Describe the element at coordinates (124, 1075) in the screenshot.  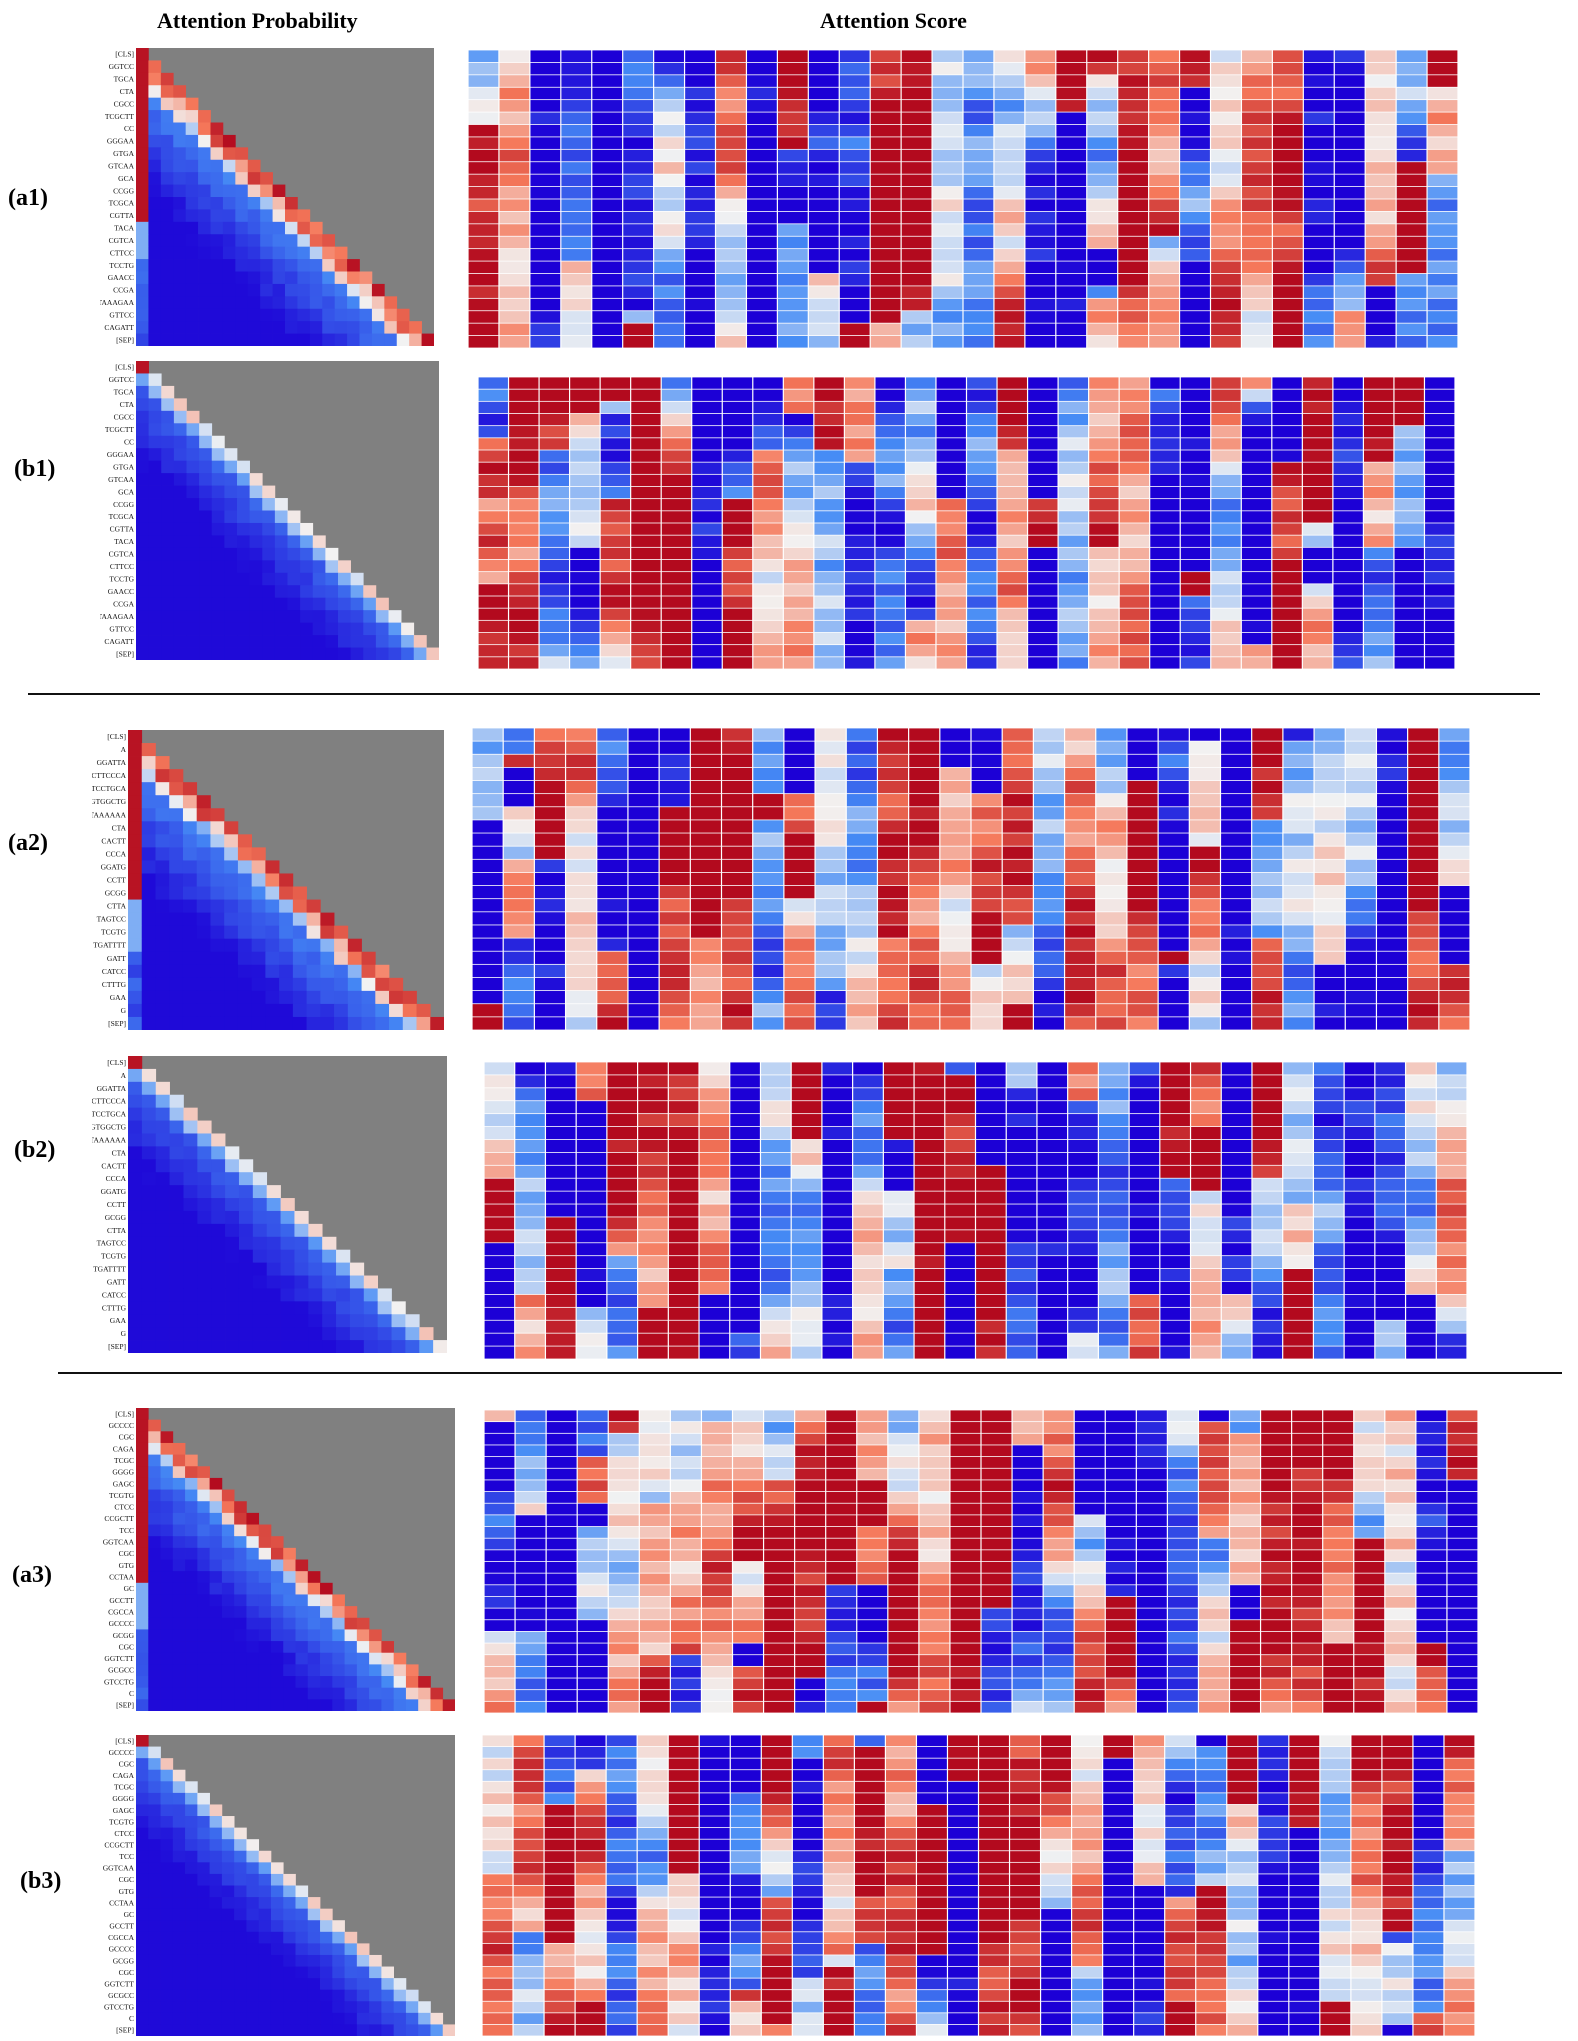
I see `token-label: A` at that location.